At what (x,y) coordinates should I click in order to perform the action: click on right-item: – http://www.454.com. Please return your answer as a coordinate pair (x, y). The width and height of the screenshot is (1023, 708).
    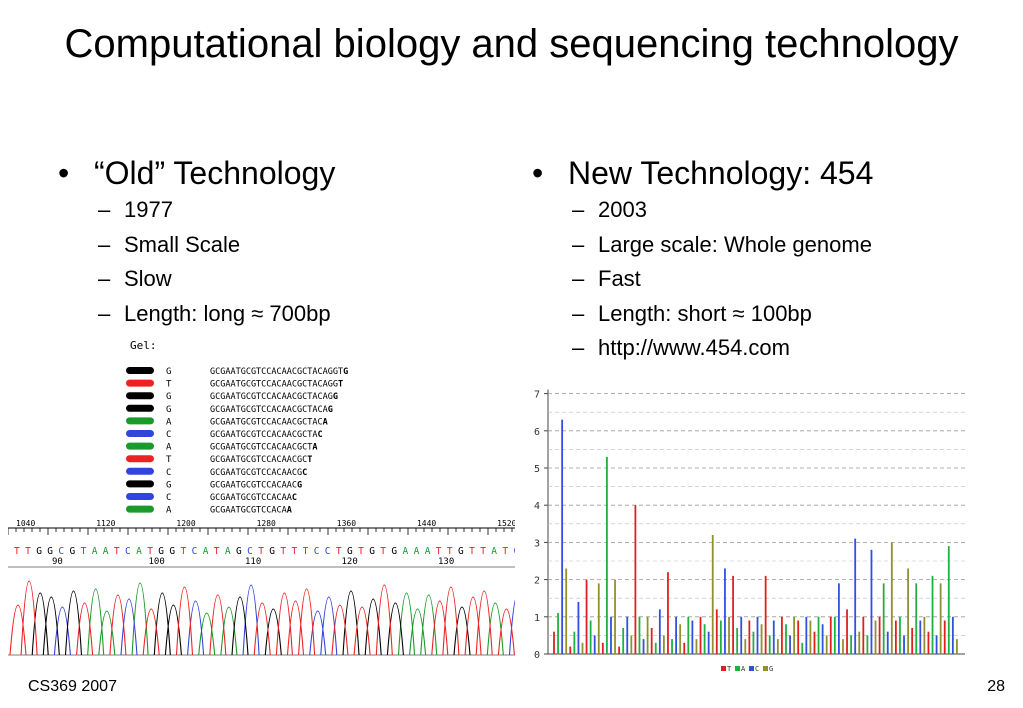
    Looking at the image, I should click on (762, 348).